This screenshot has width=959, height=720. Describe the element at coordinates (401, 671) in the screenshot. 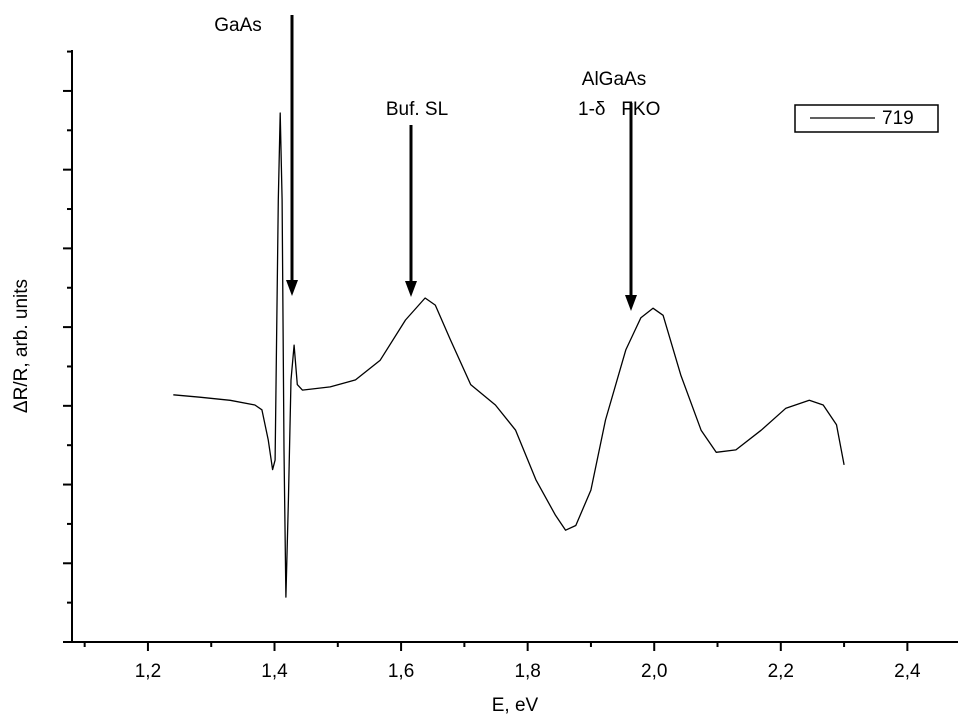

I see `x-tick-label: 1,6` at that location.